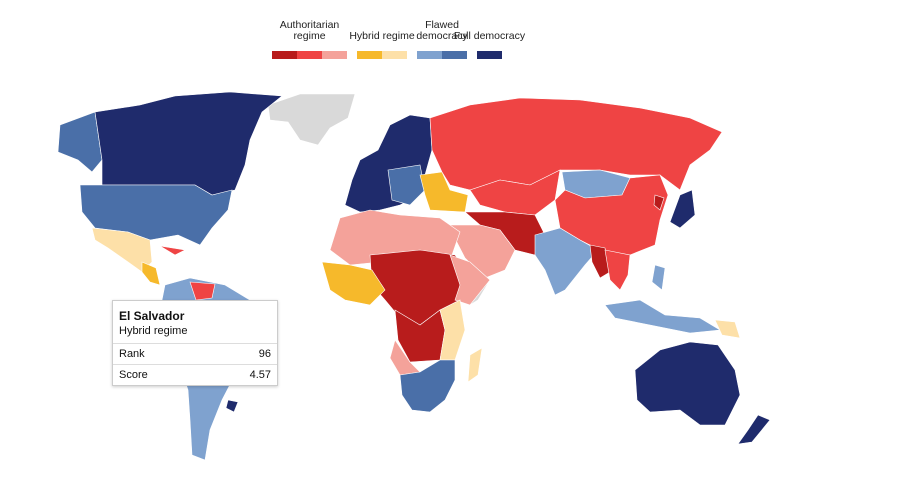 The width and height of the screenshot is (900, 492). I want to click on korea, so click(659, 202).